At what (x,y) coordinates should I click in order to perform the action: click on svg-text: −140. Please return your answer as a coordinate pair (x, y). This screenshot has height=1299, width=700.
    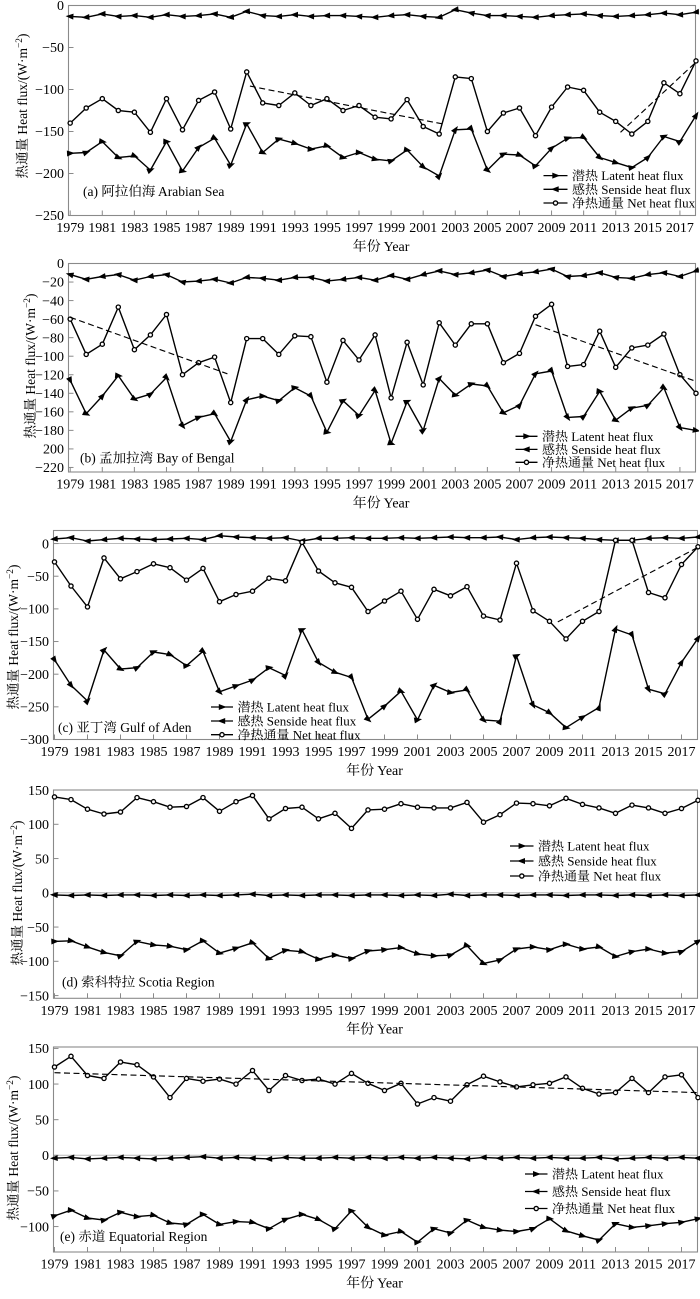
    Looking at the image, I should click on (49, 394).